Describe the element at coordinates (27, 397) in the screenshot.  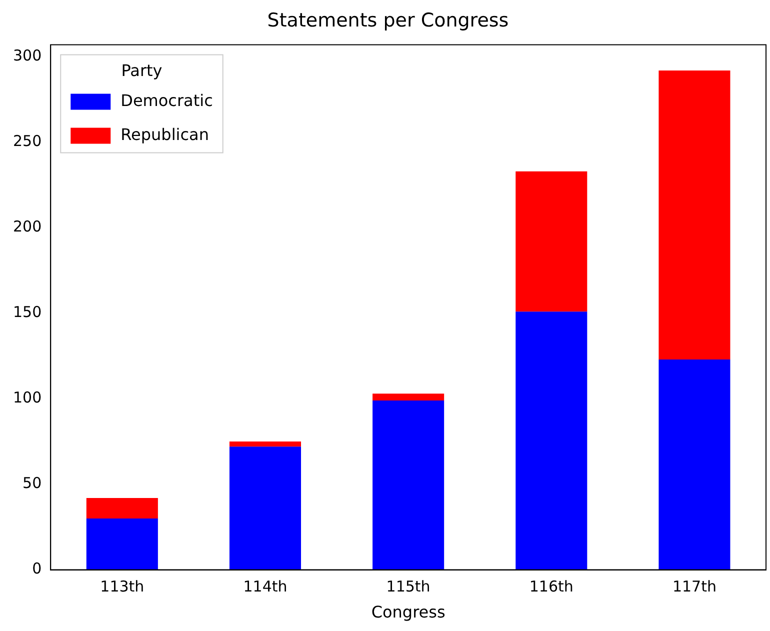
I see `y-tick-label: 100` at that location.